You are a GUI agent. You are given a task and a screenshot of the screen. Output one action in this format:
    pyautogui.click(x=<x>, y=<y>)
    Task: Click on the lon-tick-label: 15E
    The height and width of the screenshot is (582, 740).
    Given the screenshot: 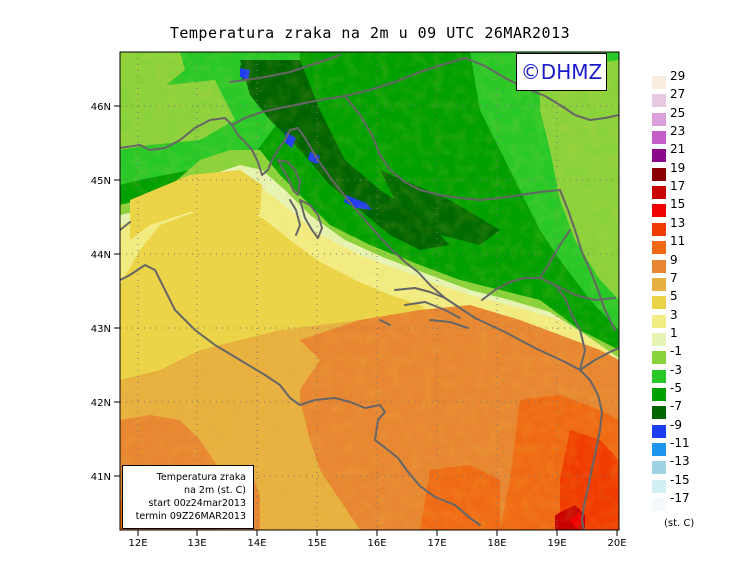 What is the action you would take?
    pyautogui.click(x=316, y=543)
    